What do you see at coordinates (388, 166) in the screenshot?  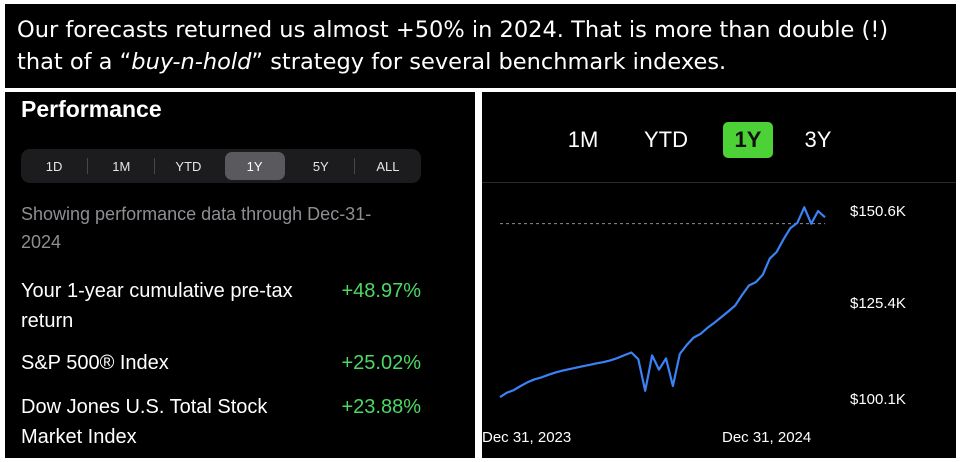 I see `period-tab-all: ALL` at bounding box center [388, 166].